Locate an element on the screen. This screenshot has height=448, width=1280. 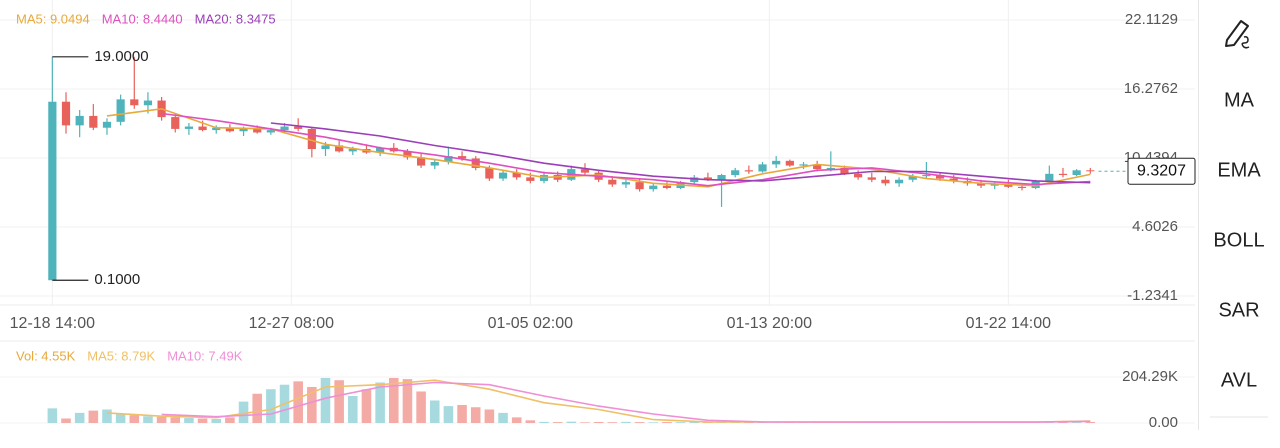
draw-tool-icon is located at coordinates (1237, 34).